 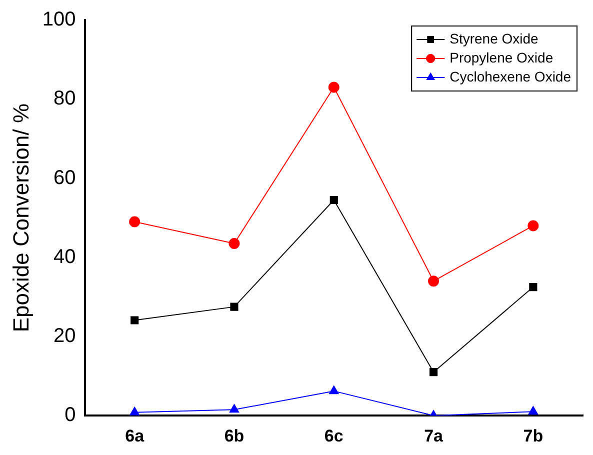 I want to click on y-tick-label: 20, so click(x=65, y=335).